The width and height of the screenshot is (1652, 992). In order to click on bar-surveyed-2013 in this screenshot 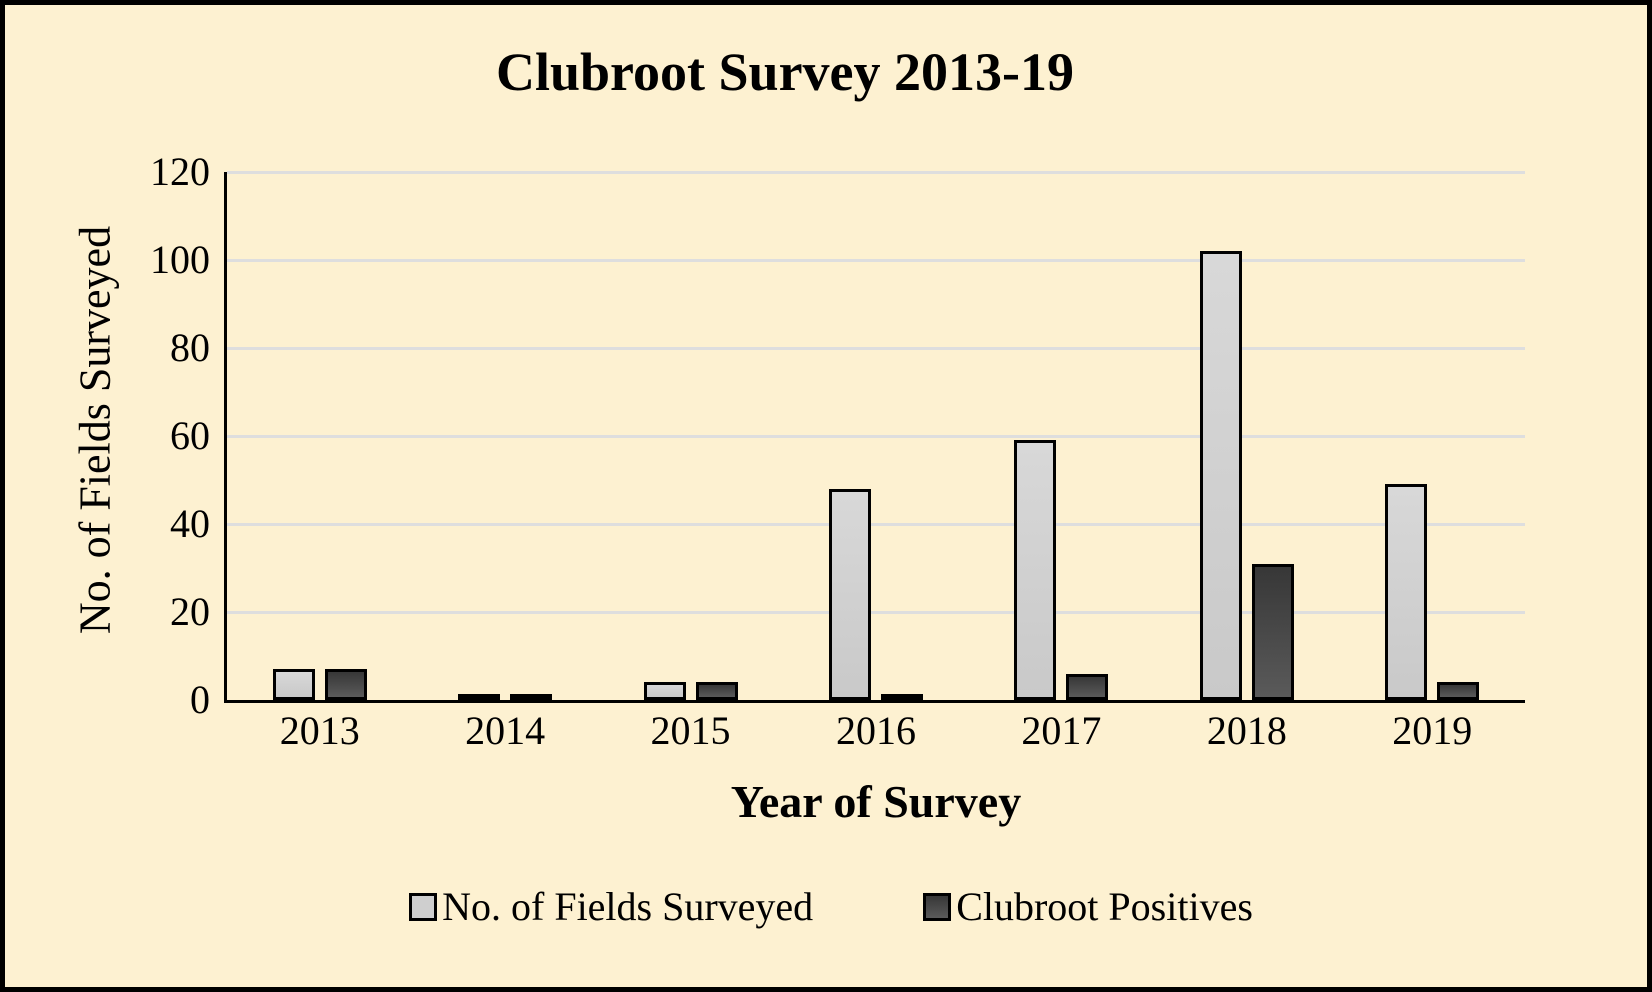, I will do `click(293, 684)`.